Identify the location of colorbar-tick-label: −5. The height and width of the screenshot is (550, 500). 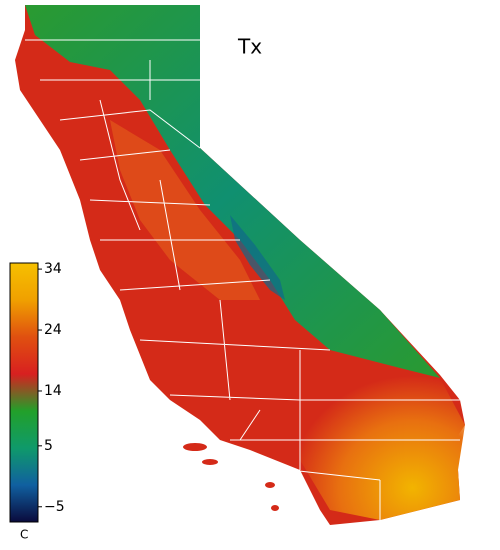
(54, 507).